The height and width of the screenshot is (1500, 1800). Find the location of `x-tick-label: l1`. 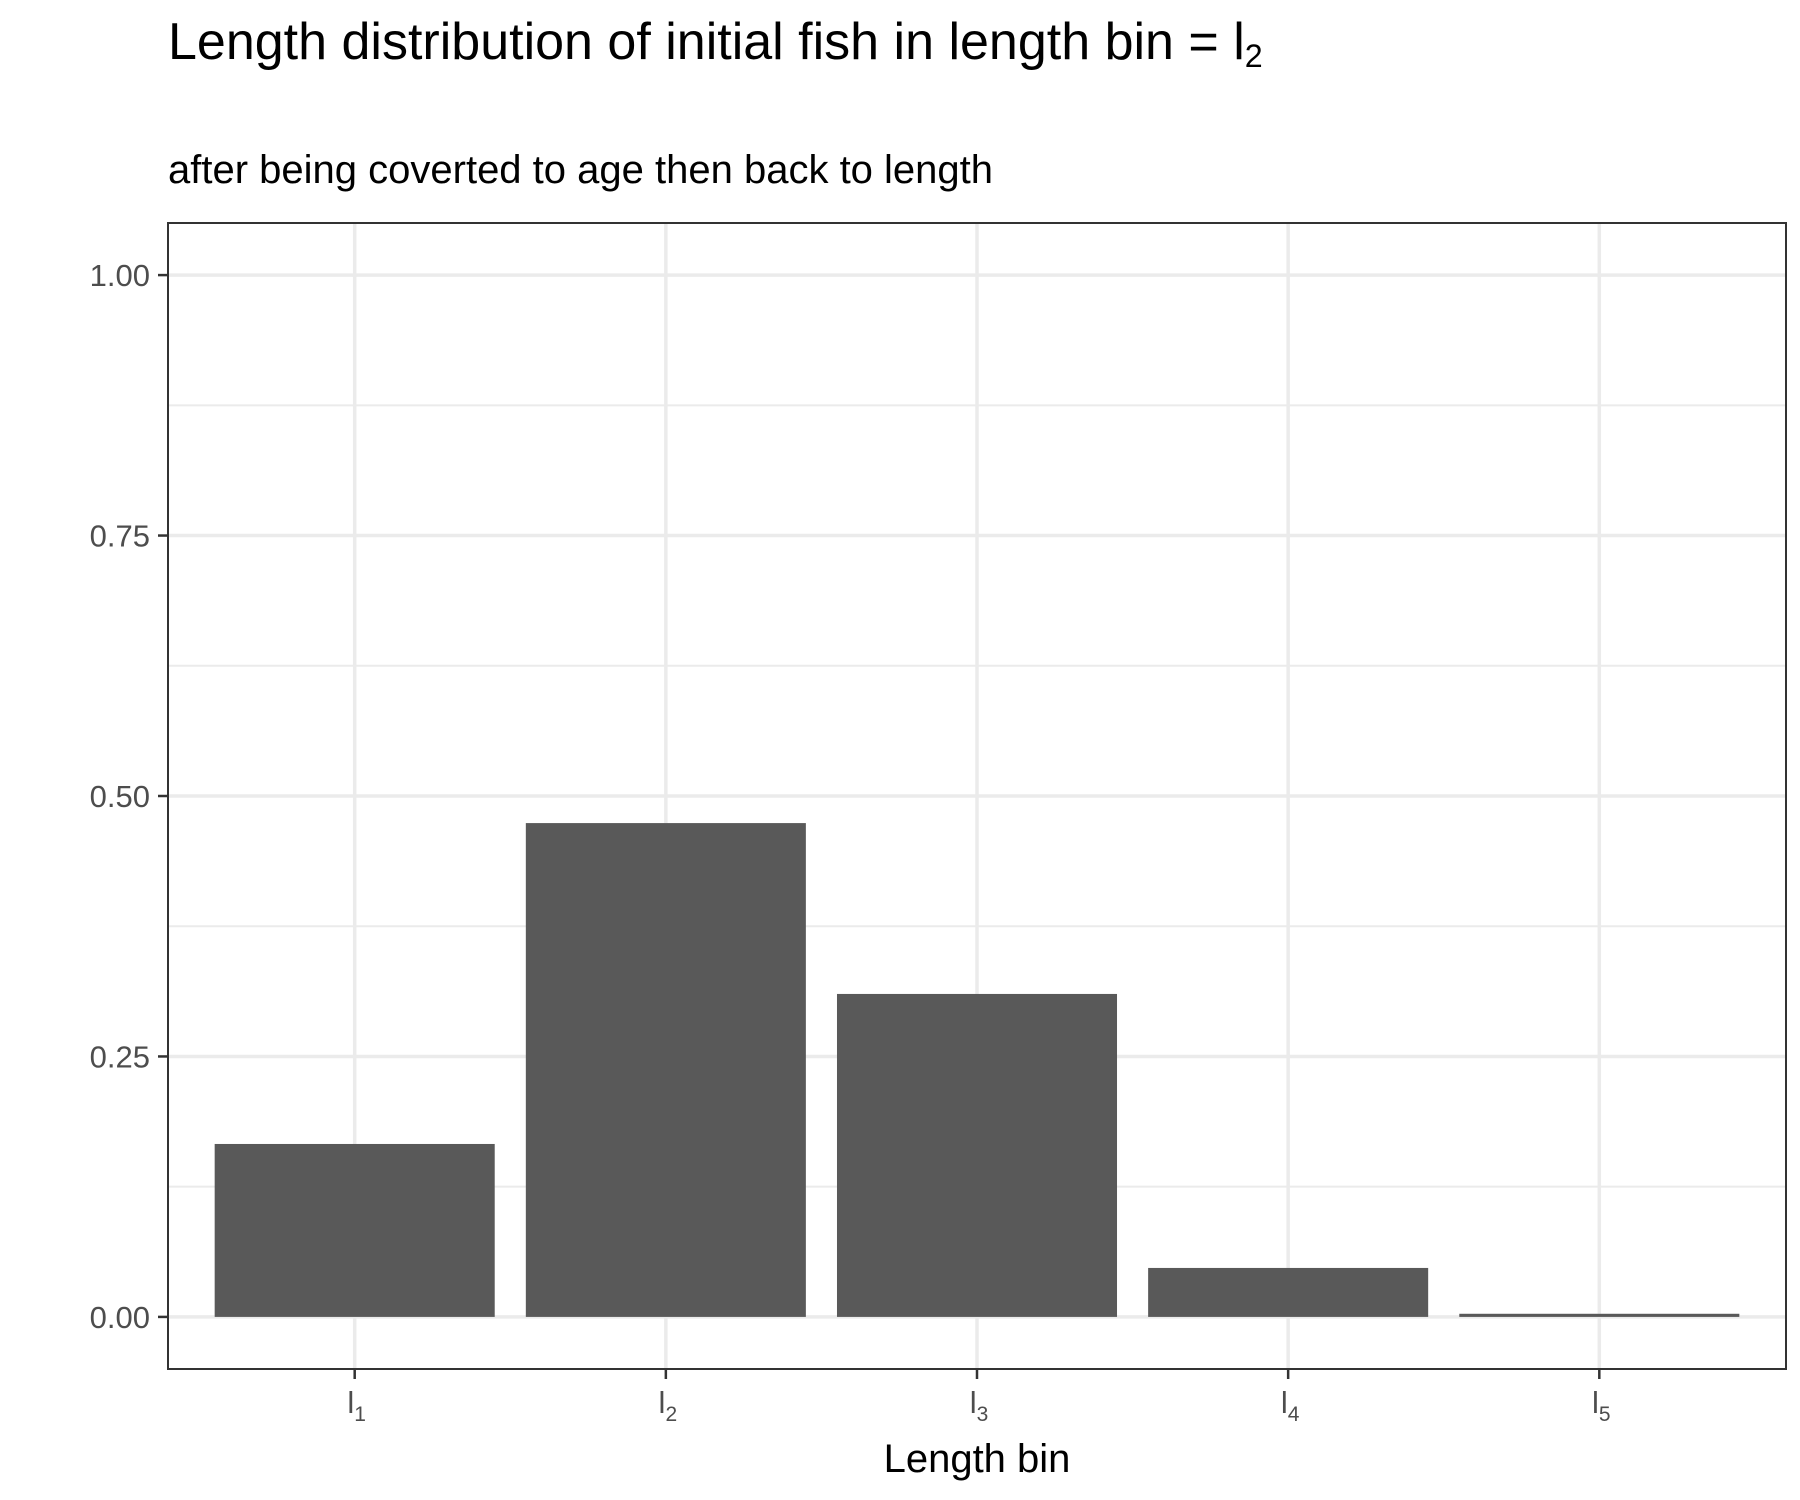

x-tick-label: l1 is located at coordinates (356, 1405).